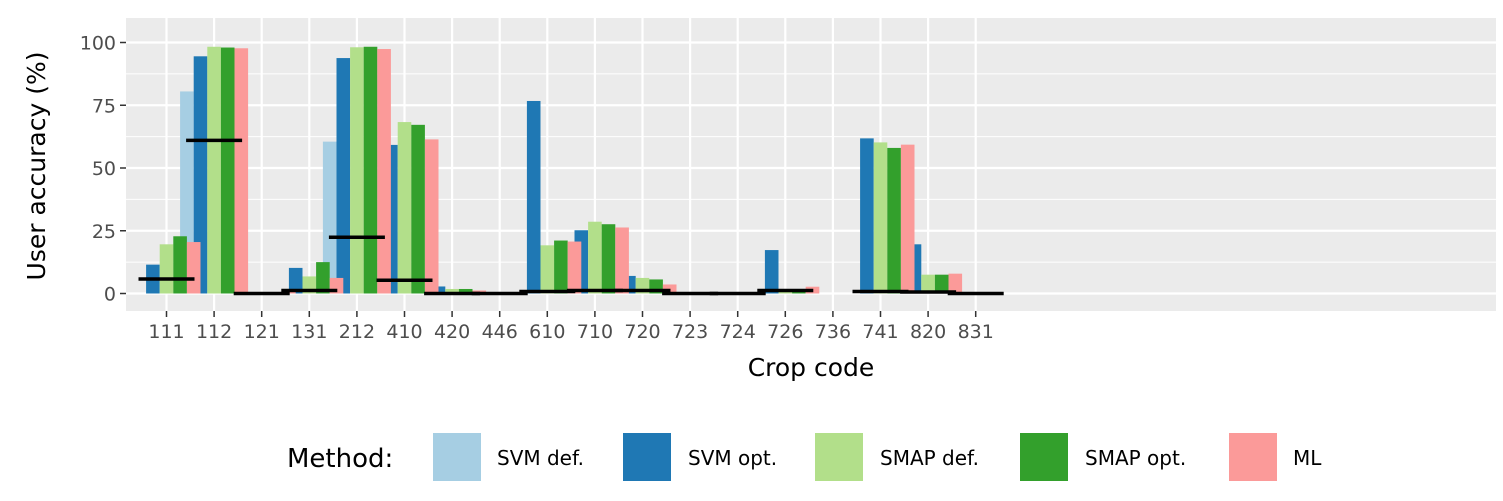 The height and width of the screenshot is (501, 1503). What do you see at coordinates (36, 166) in the screenshot?
I see `y-axis-title: User accuracy (%)` at bounding box center [36, 166].